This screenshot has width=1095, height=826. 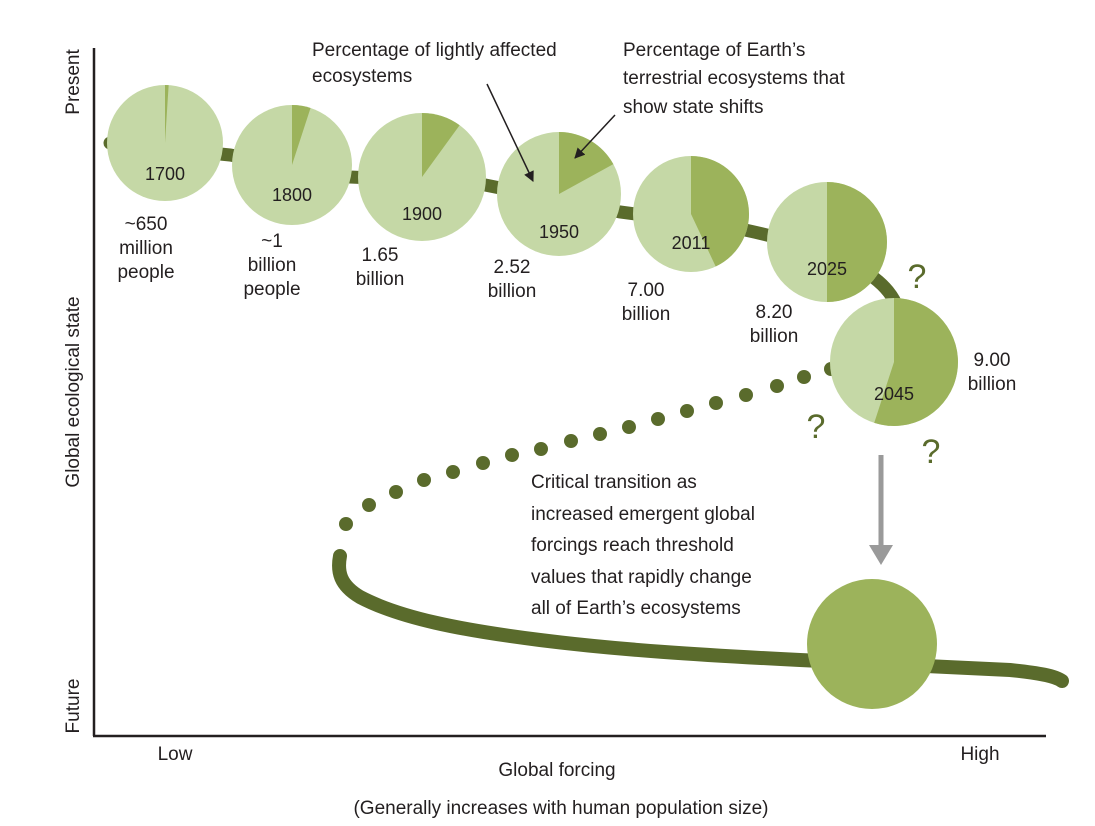 What do you see at coordinates (857, 242) in the screenshot?
I see `pie-shift-slice-2025` at bounding box center [857, 242].